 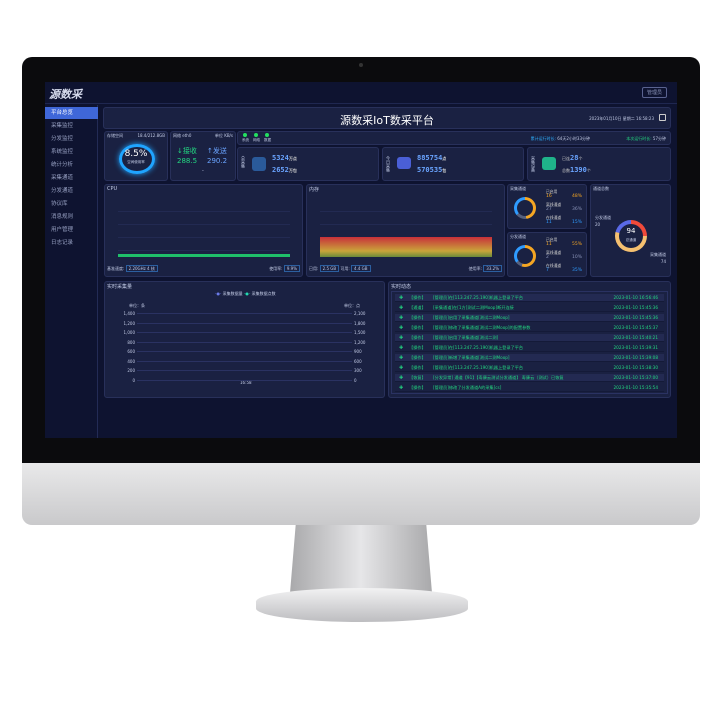 I want to click on dist-count: 20, so click(x=598, y=224).